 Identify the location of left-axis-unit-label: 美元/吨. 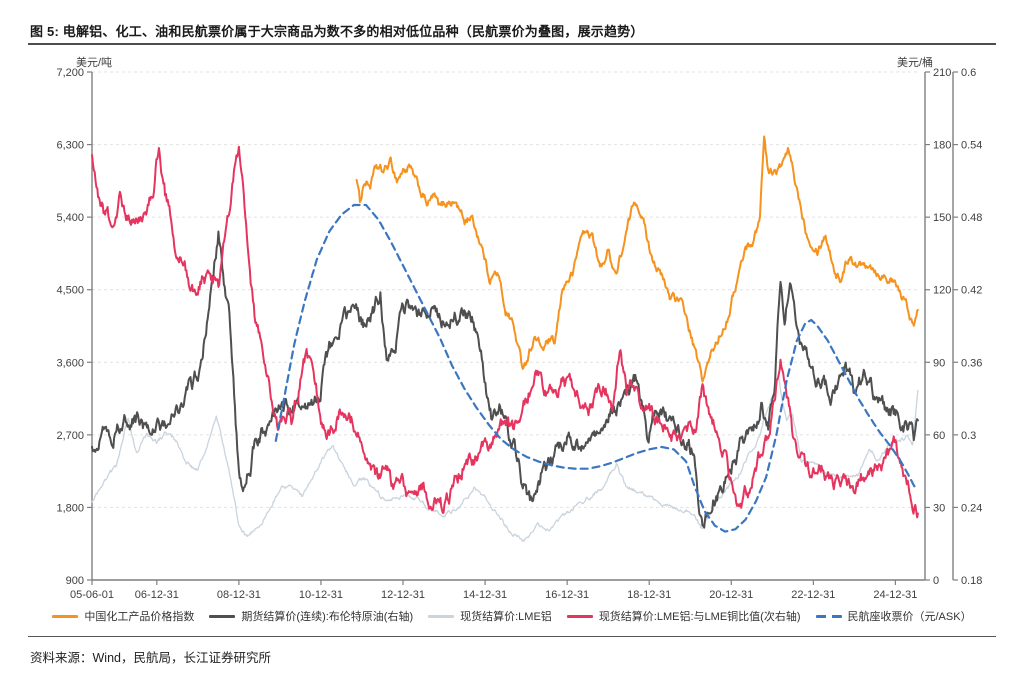
(94, 63).